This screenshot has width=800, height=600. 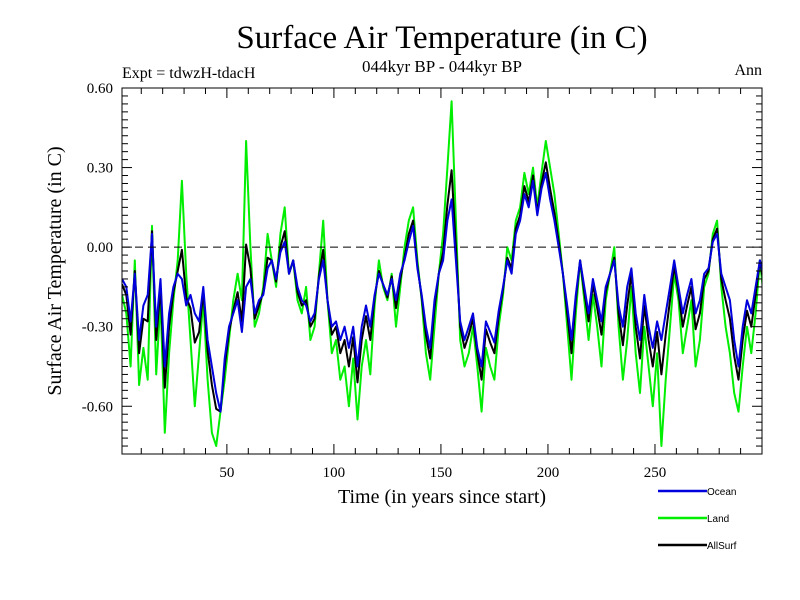 I want to click on legend-label-ocean: Ocean, so click(x=721, y=492).